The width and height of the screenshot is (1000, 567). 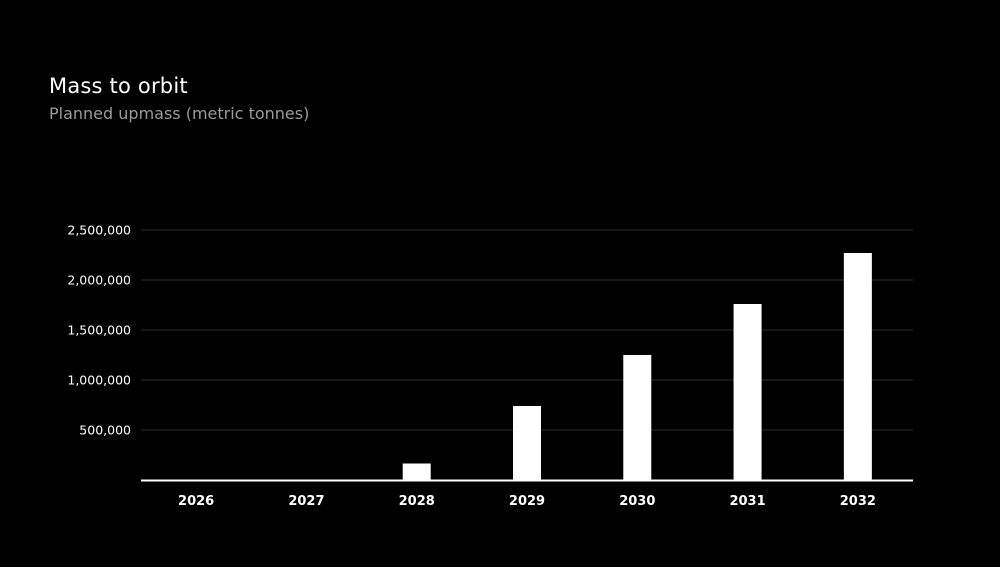 I want to click on chart-subtitle: Planned upmass (metric tonnes), so click(x=179, y=113).